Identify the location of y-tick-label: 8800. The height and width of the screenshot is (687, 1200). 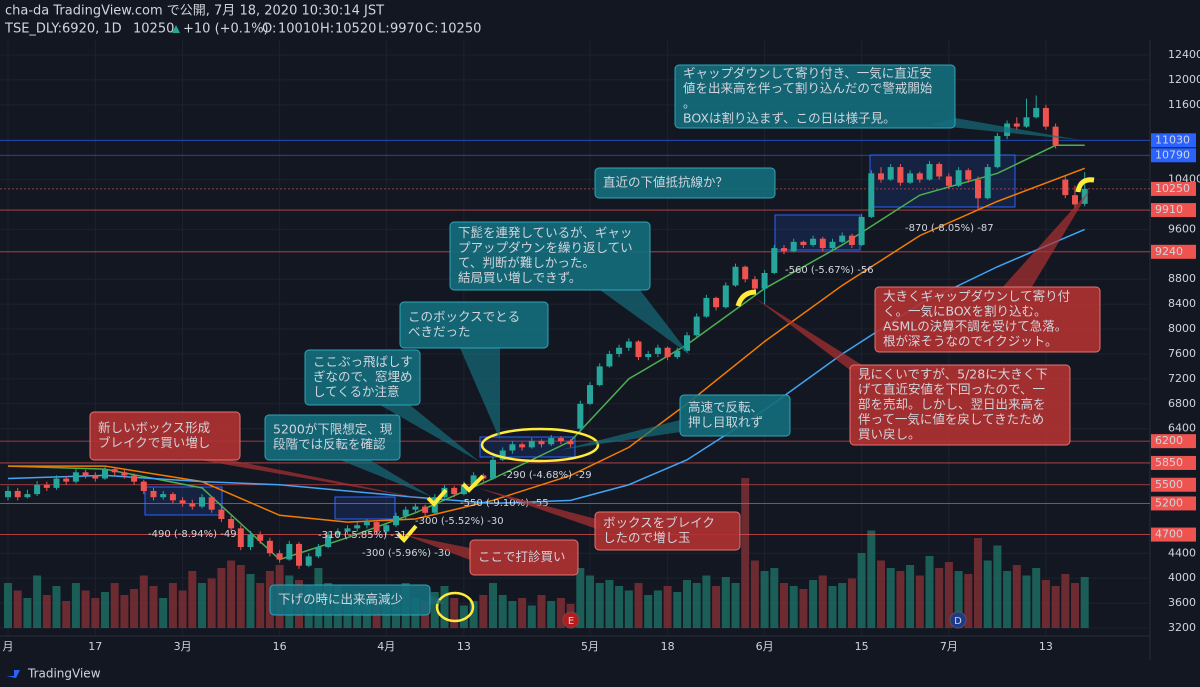
(1182, 278).